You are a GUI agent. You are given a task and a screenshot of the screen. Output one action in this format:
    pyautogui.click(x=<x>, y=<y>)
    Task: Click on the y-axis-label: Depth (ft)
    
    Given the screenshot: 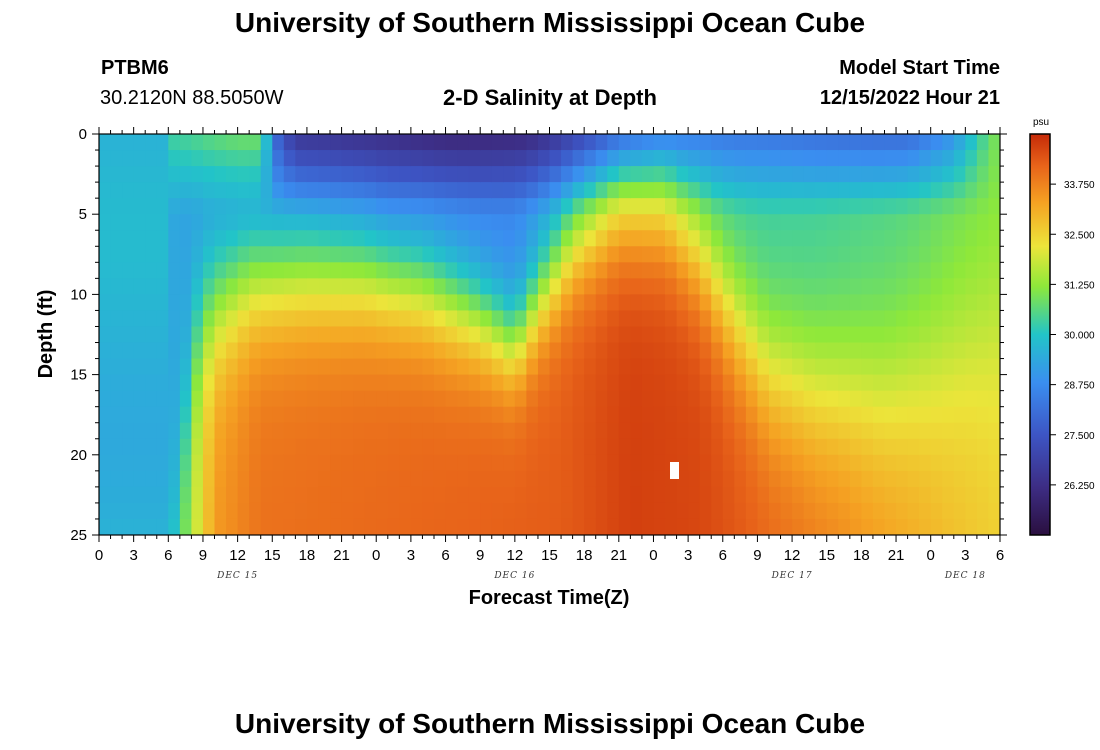 What is the action you would take?
    pyautogui.click(x=46, y=334)
    